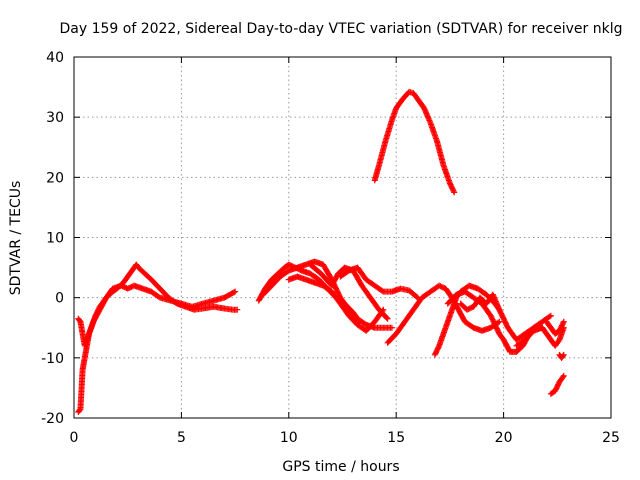  What do you see at coordinates (55, 118) in the screenshot?
I see `y-tick-label: 30` at bounding box center [55, 118].